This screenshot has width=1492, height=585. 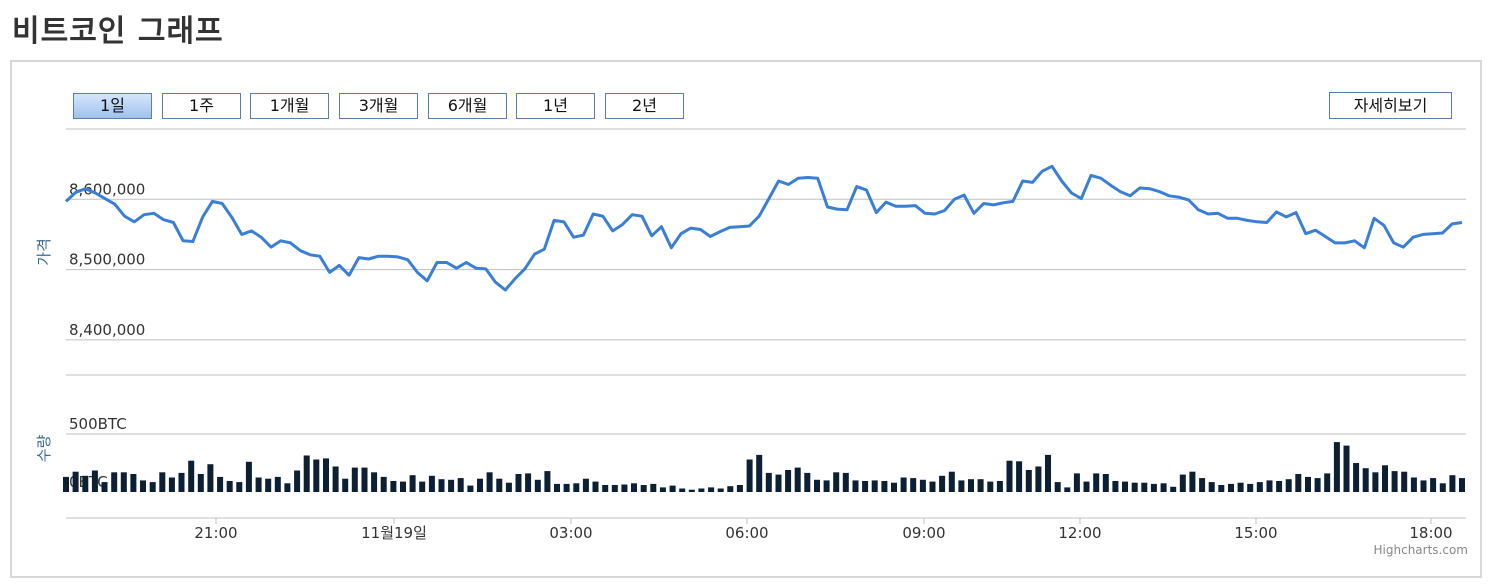 What do you see at coordinates (44, 252) in the screenshot?
I see `price-axis-label: 가격` at bounding box center [44, 252].